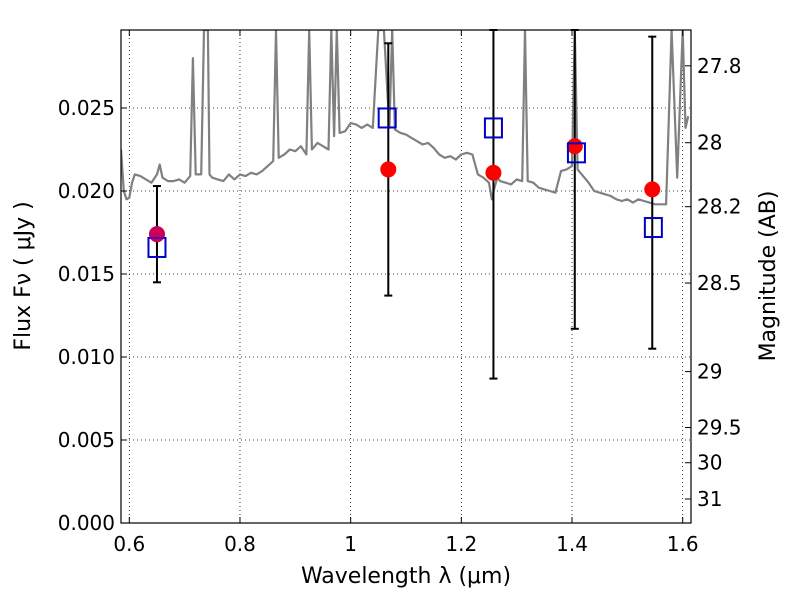 The height and width of the screenshot is (600, 800). What do you see at coordinates (129, 544) in the screenshot?
I see `x-tick-label: 0.6` at bounding box center [129, 544].